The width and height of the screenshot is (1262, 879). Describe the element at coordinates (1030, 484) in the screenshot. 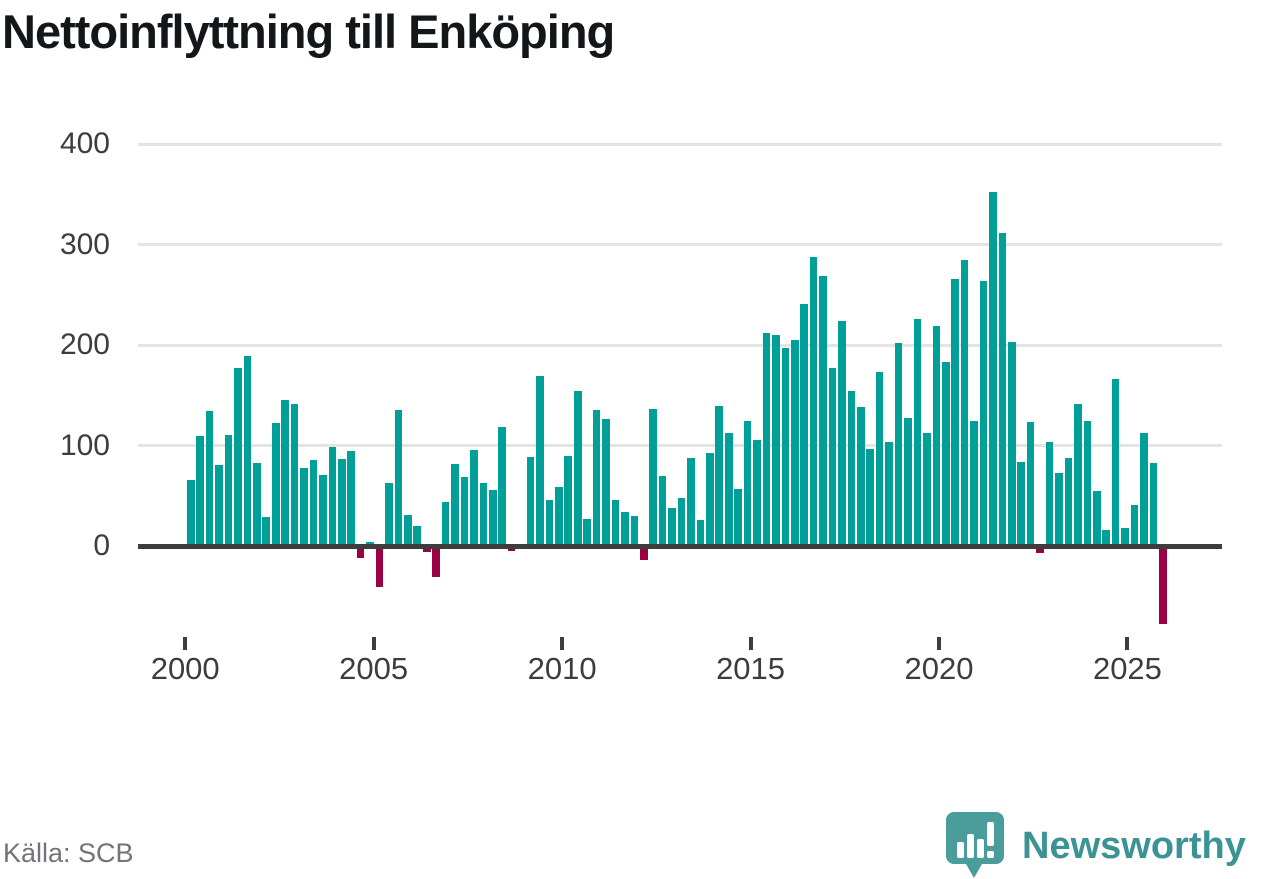

I see `bar-2022q2` at that location.